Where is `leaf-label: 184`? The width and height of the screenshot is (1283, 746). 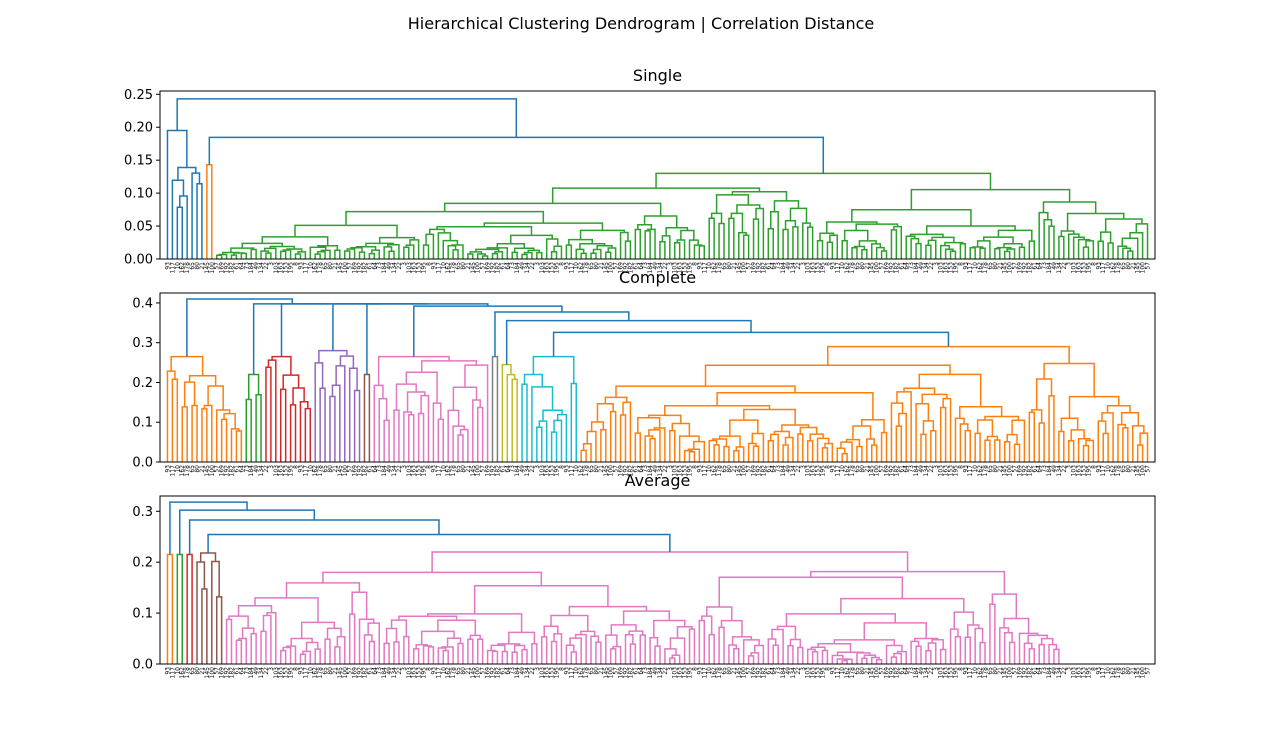 leaf-label: 184 is located at coordinates (916, 673).